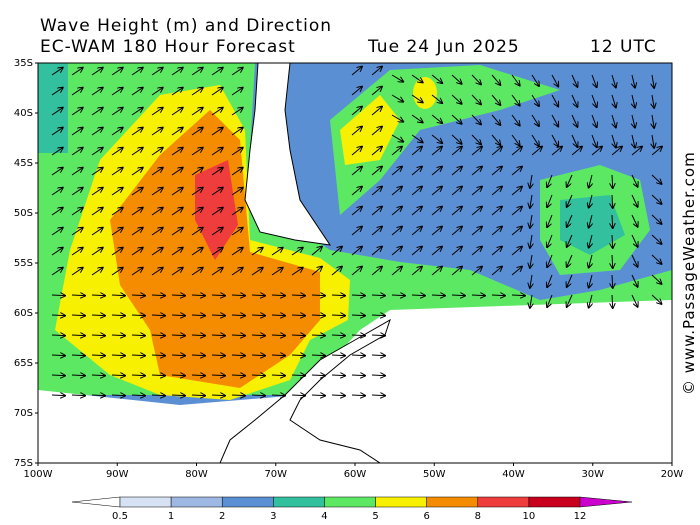 Image resolution: width=700 pixels, height=525 pixels. What do you see at coordinates (305, 390) in the screenshot?
I see `land-antarctica` at bounding box center [305, 390].